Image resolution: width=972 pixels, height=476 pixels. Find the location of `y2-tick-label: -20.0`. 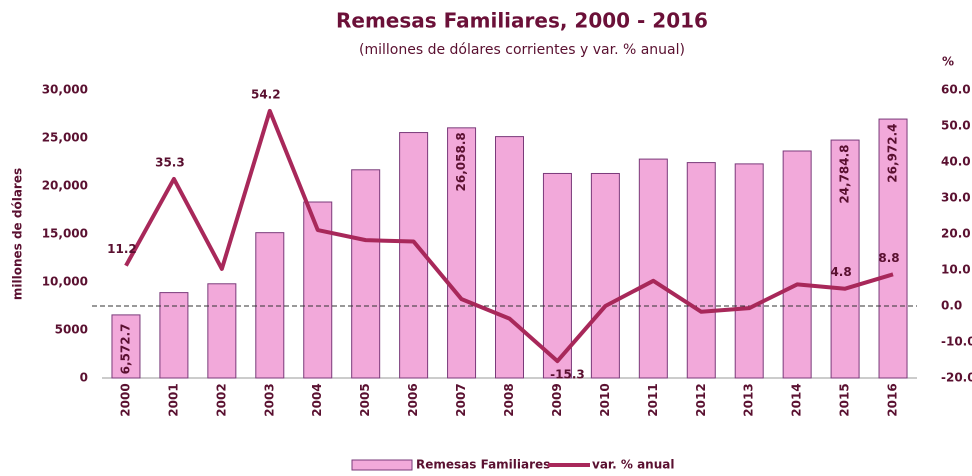

y2-tick-label: -20.0 is located at coordinates (956, 378).